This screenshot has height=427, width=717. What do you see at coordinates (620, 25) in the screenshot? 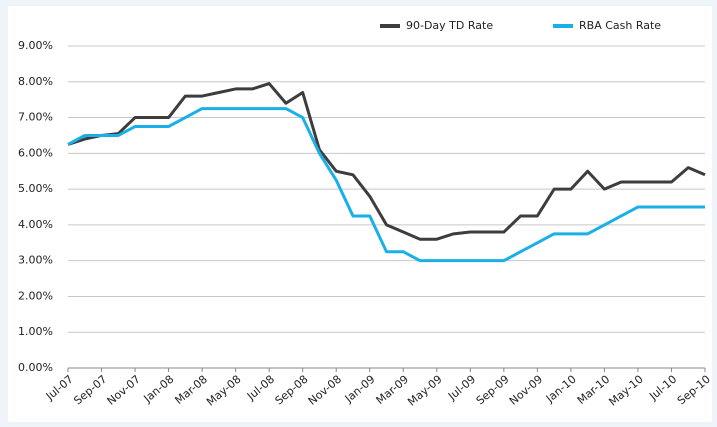
I see `legend-label: RBA Cash Rate` at bounding box center [620, 25].